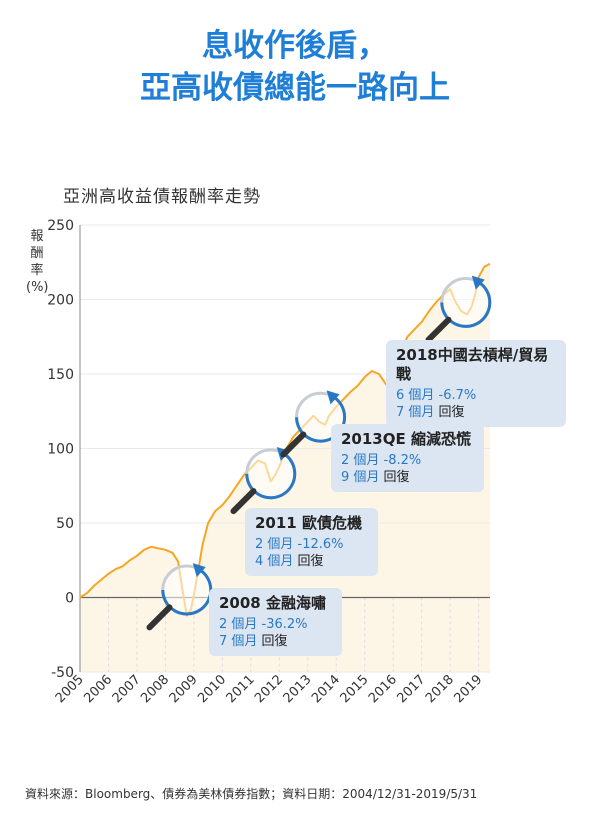 The width and height of the screenshot is (590, 818). What do you see at coordinates (184, 689) in the screenshot?
I see `x-tick-label: 2009` at bounding box center [184, 689].